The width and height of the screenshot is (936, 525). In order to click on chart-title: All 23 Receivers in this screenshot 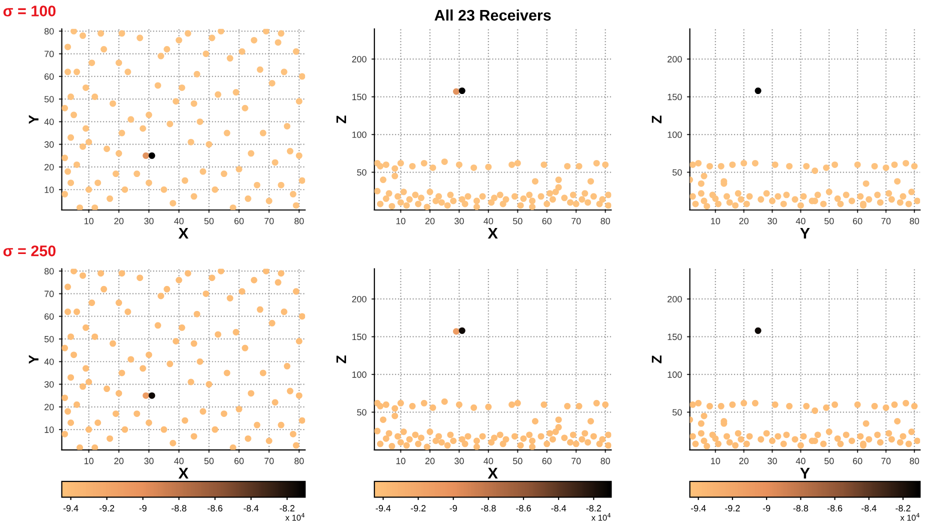, I will do `click(492, 15)`.